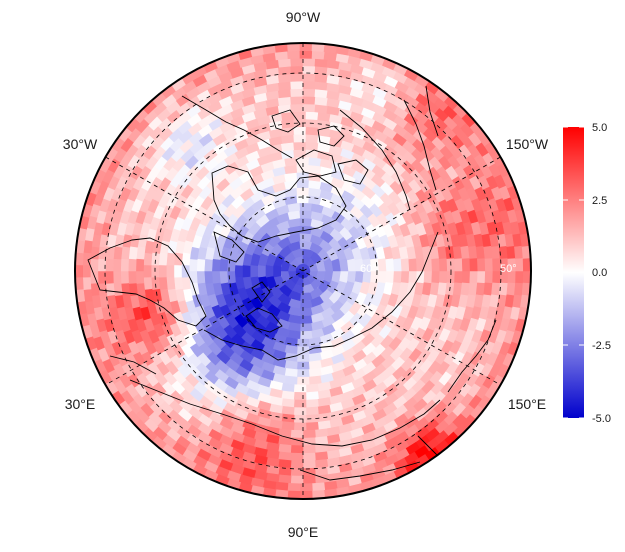 This screenshot has width=625, height=552. I want to click on colorbar-tick-label: 2.5, so click(599, 201).